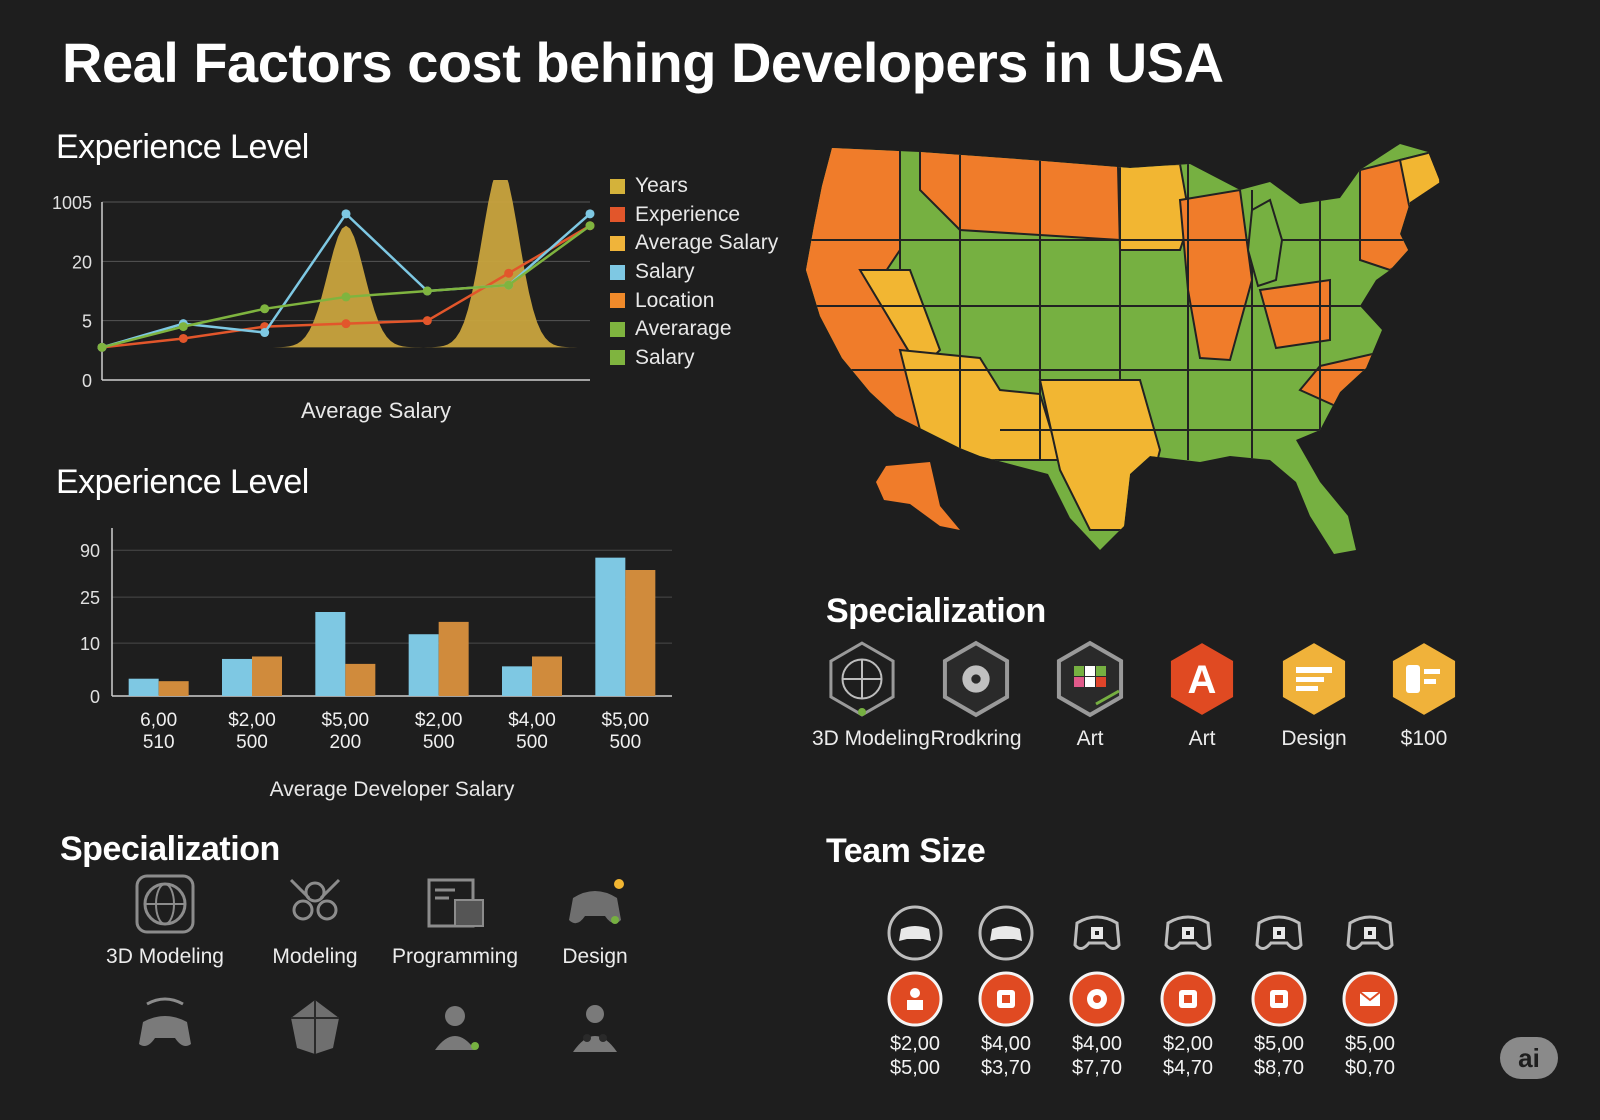 Image resolution: width=1600 pixels, height=1120 pixels. What do you see at coordinates (90, 644) in the screenshot?
I see `y-tick-label: 10` at bounding box center [90, 644].